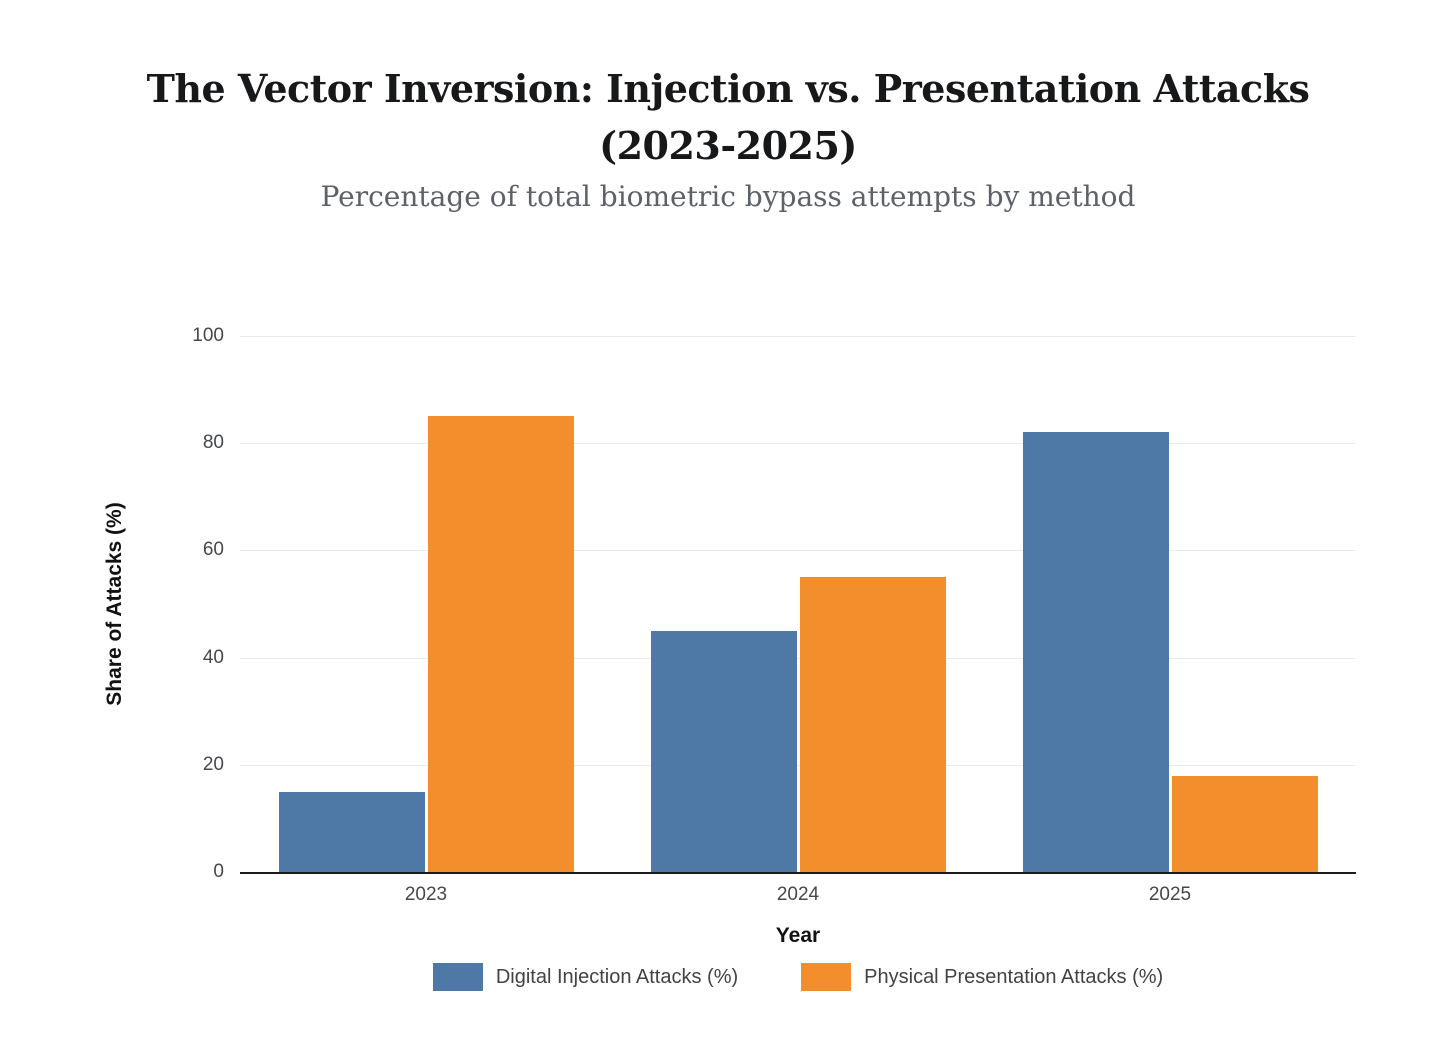 The width and height of the screenshot is (1456, 1048). What do you see at coordinates (1095, 652) in the screenshot?
I see `bar-2025-digital-injection-attacks` at bounding box center [1095, 652].